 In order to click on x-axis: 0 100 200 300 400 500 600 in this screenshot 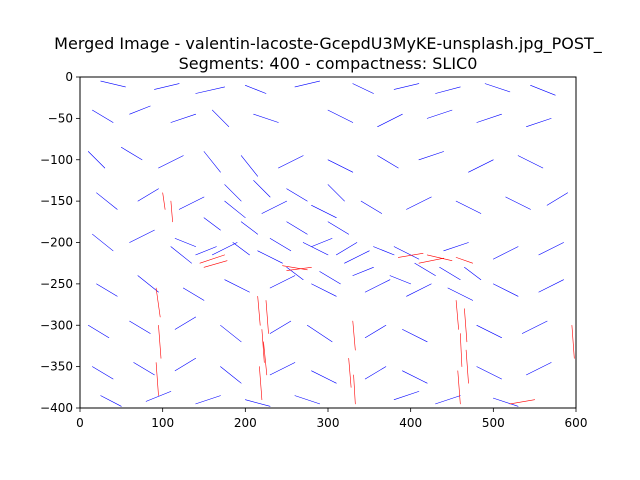, I will do `click(331, 419)`.